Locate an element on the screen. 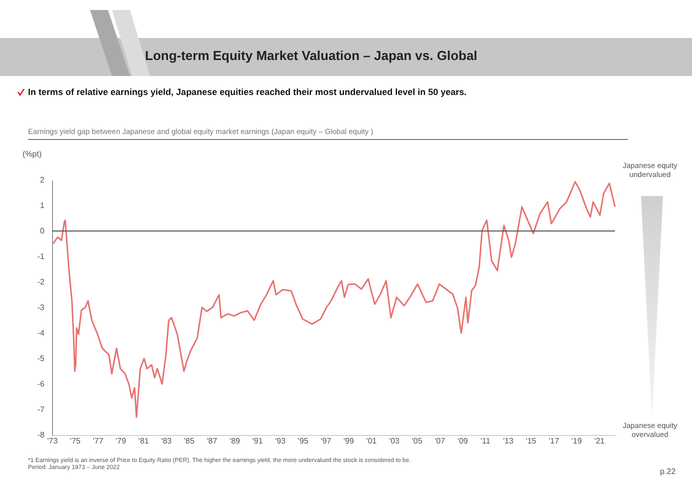 The image size is (692, 482). x-tick-label: '05 is located at coordinates (417, 441).